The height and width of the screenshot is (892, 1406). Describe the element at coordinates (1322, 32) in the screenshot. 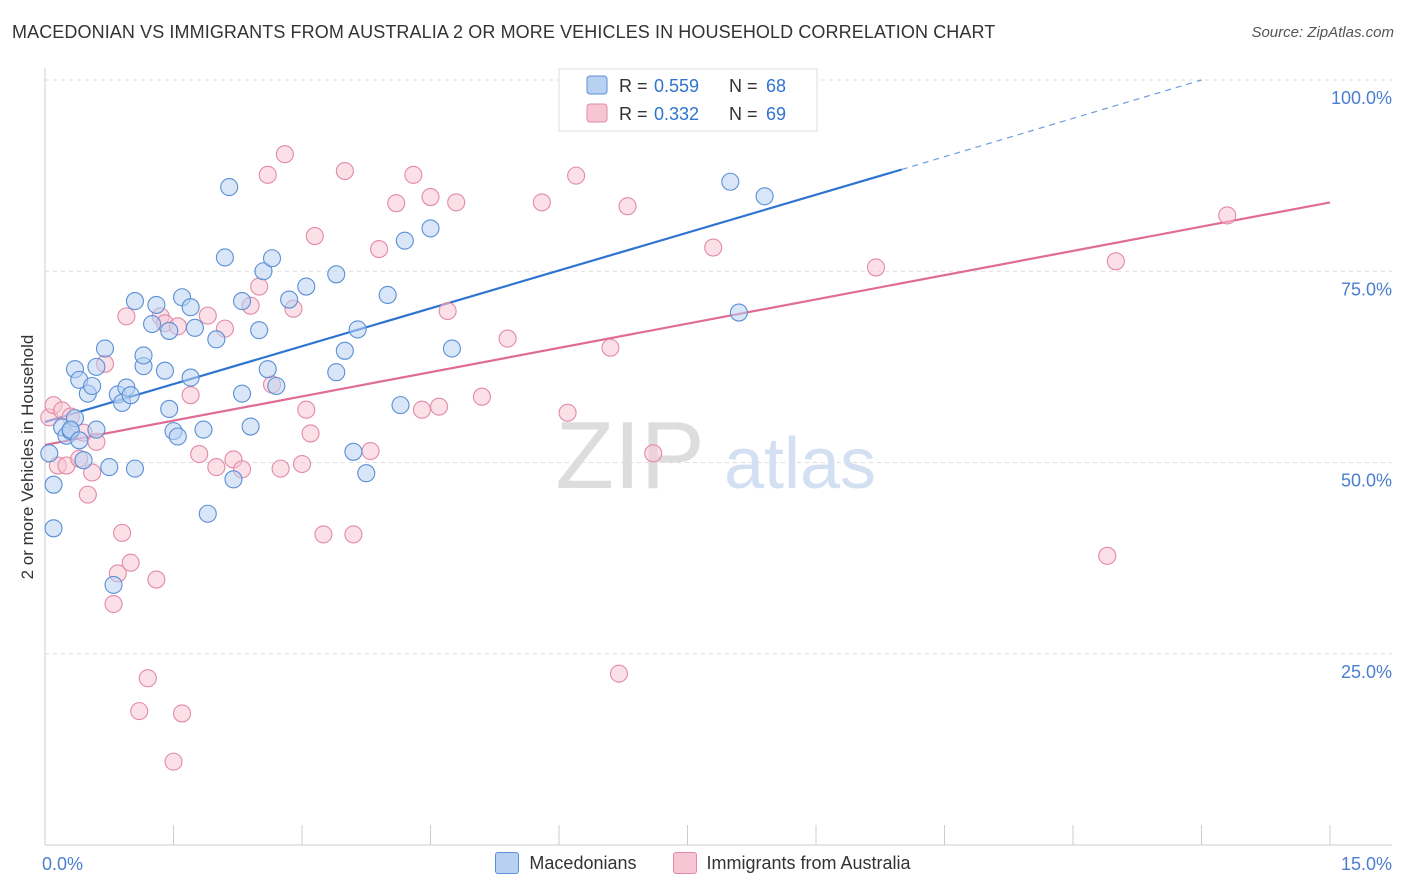

I see `source-label: Source: ZipAtlas.com` at that location.